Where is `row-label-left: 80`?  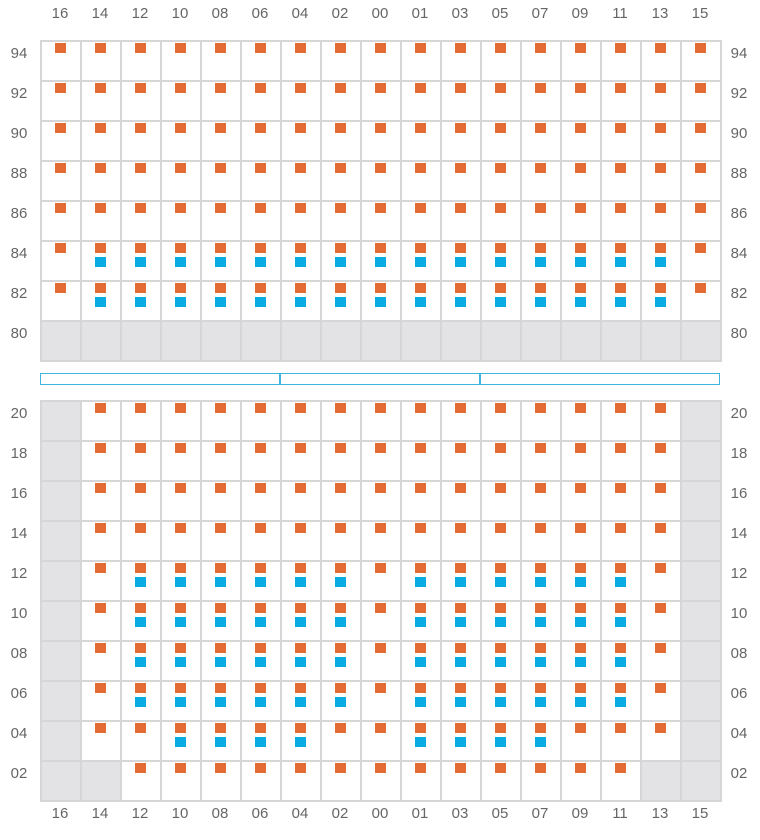
row-label-left: 80 is located at coordinates (19, 333).